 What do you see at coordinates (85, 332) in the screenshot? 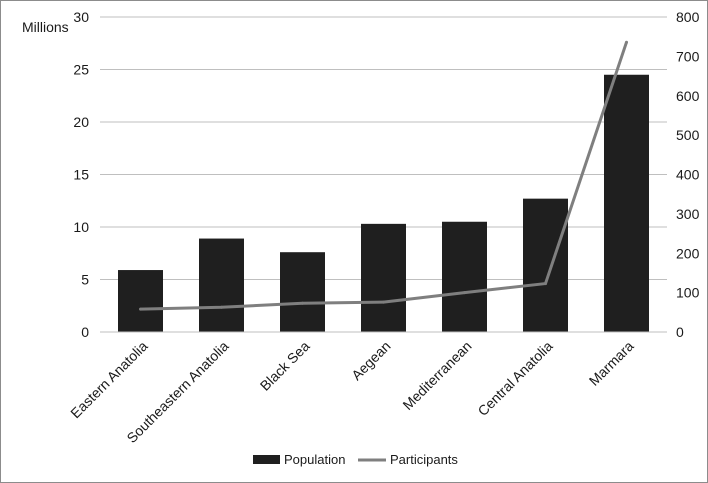
I see `y-tick-label: 0` at bounding box center [85, 332].